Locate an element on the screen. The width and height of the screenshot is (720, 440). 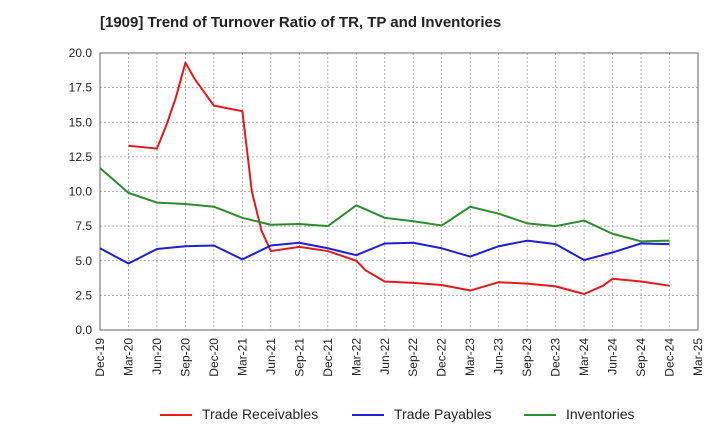
x-tick-label: Mar-23 is located at coordinates (470, 357).